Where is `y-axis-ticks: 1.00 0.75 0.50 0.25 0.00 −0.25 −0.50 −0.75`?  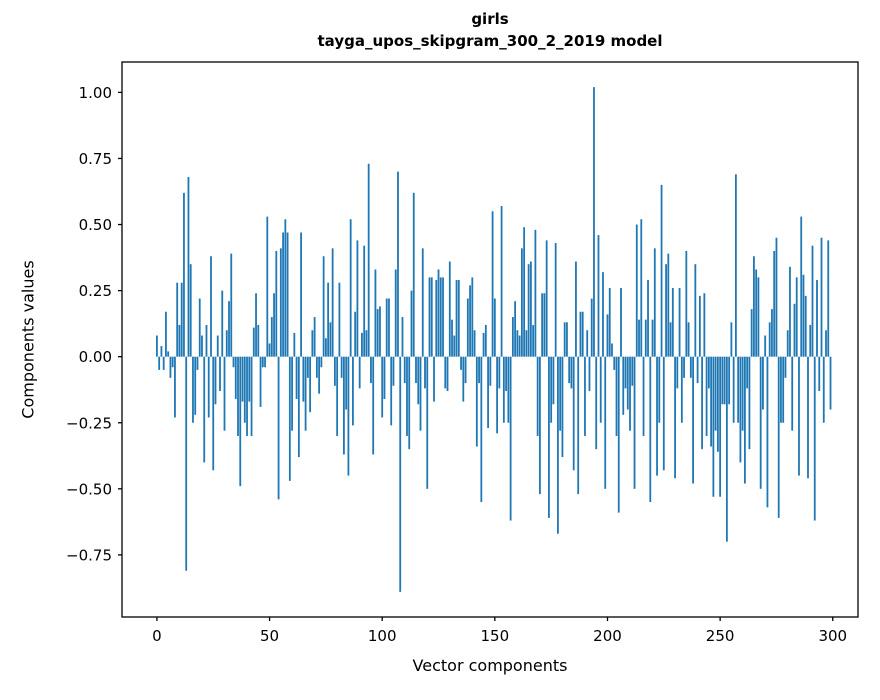 y-axis-ticks: 1.00 0.75 0.50 0.25 0.00 −0.25 −0.50 −0.75 is located at coordinates (94, 324).